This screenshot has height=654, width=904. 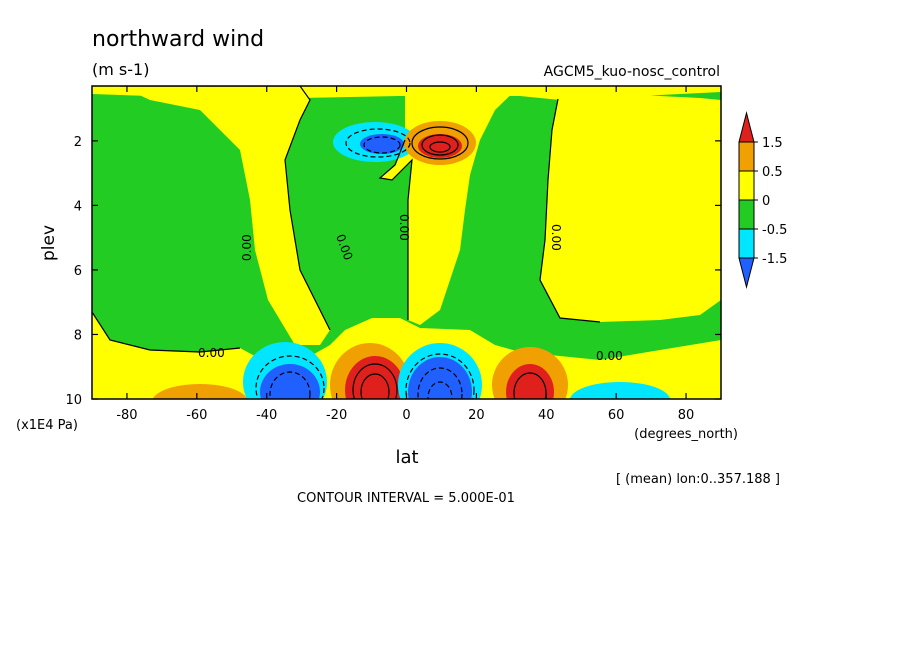 What do you see at coordinates (766, 201) in the screenshot?
I see `legend-label: 0` at bounding box center [766, 201].